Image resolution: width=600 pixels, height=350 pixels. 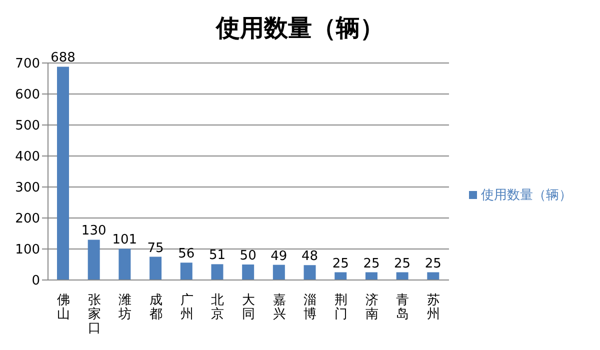 What do you see at coordinates (526, 195) in the screenshot?
I see `legend-label: 使用数量（辆）` at bounding box center [526, 195].